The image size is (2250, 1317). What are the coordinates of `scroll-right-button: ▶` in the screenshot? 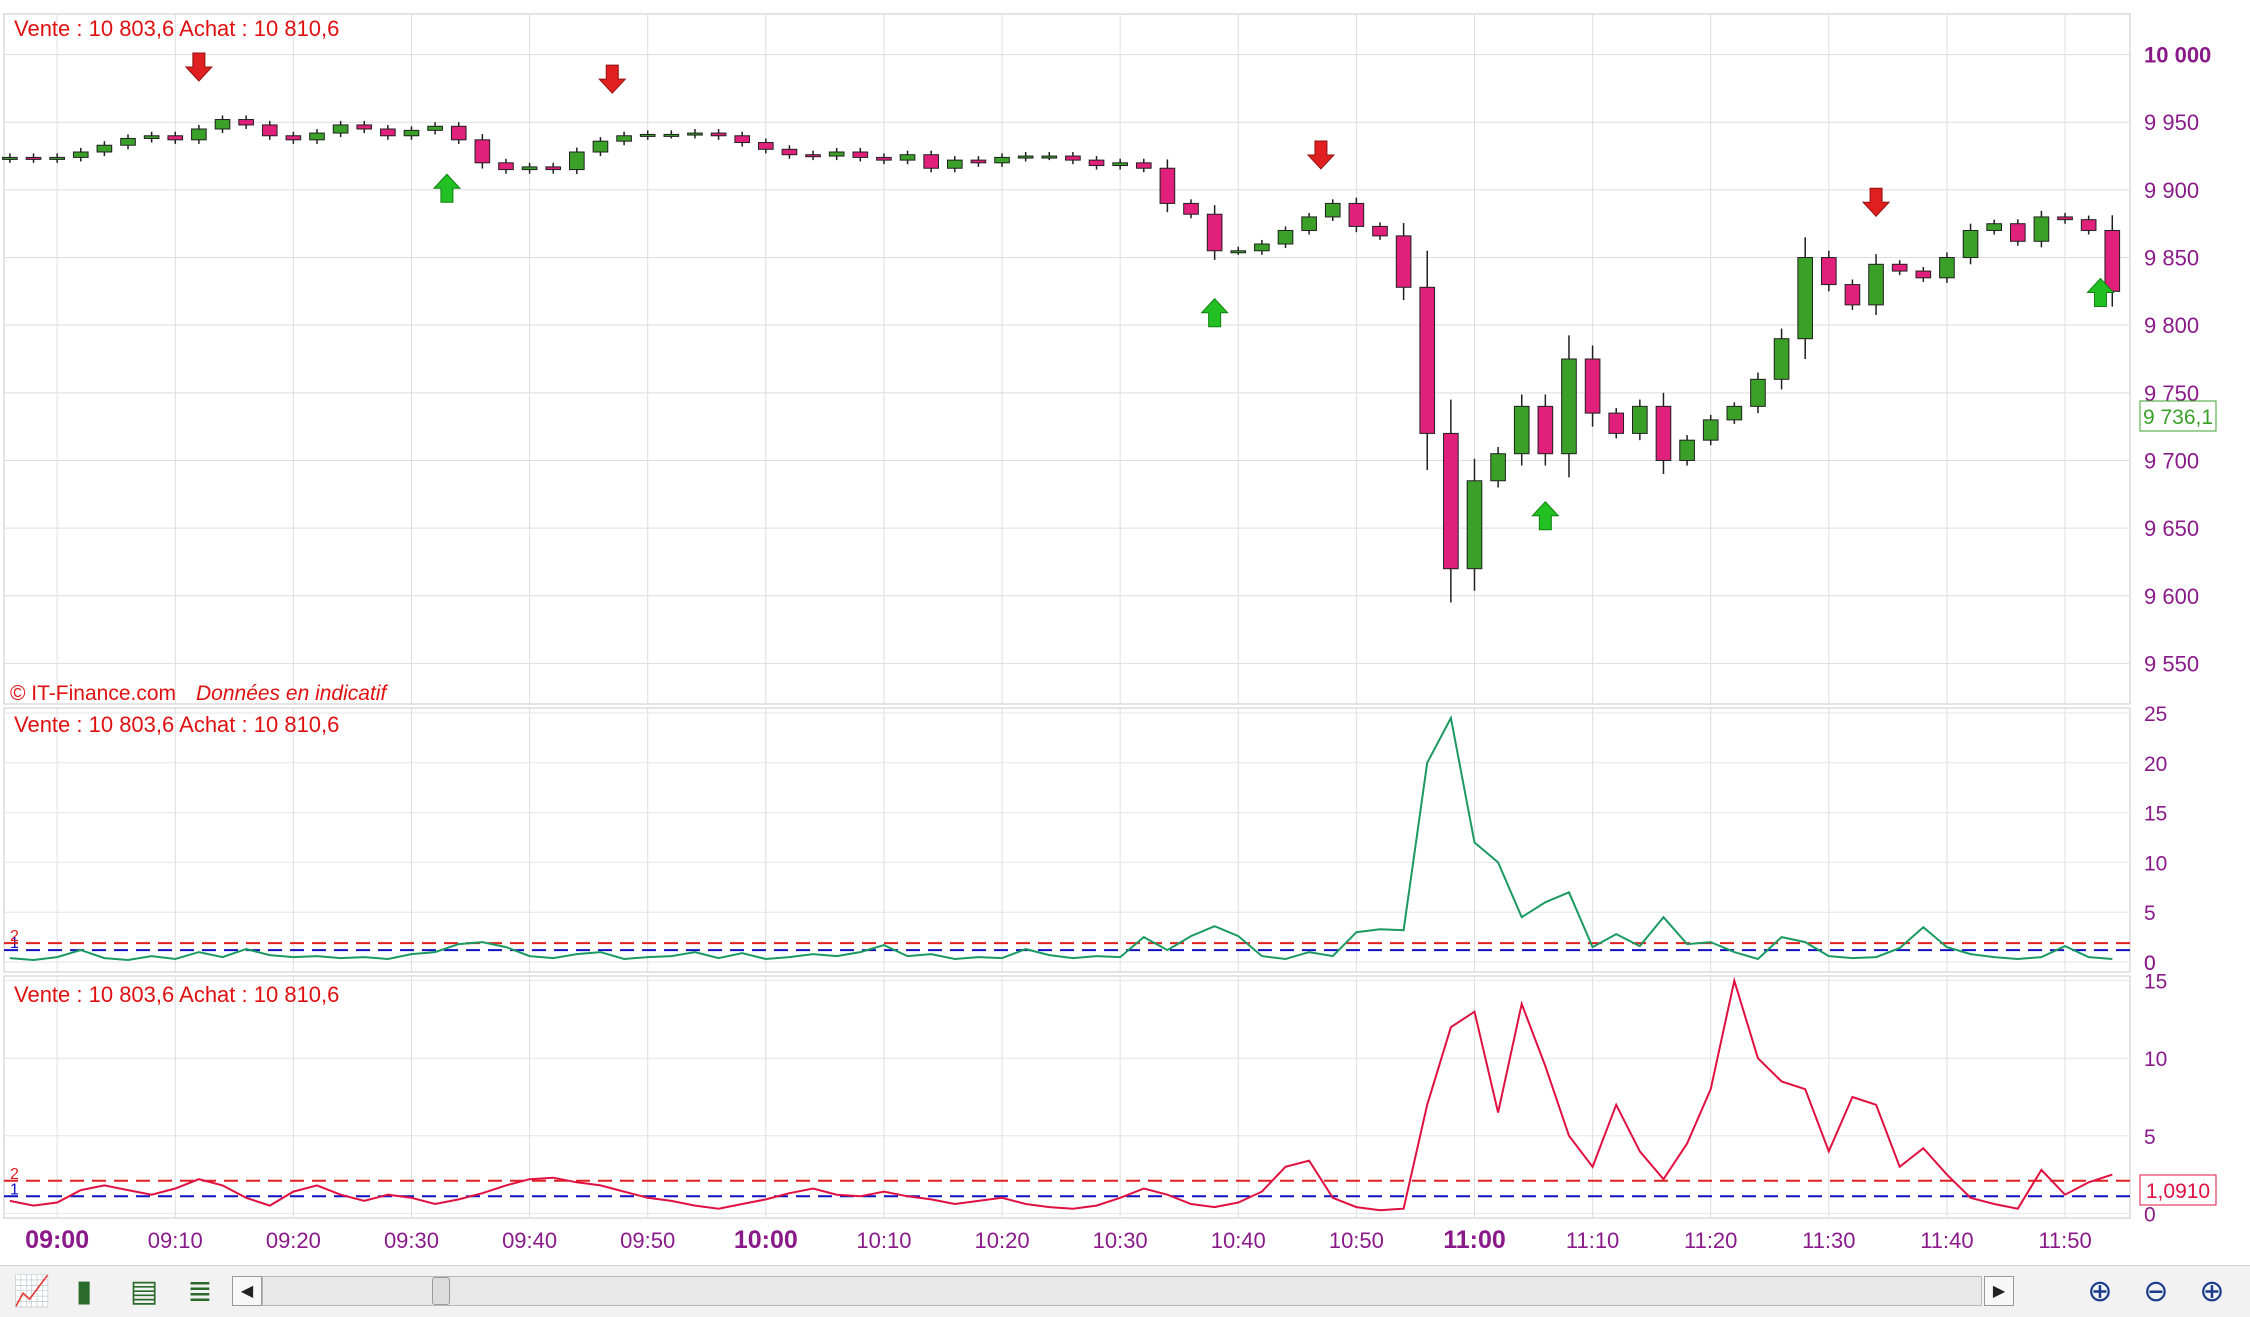 It's located at (1999, 1291).